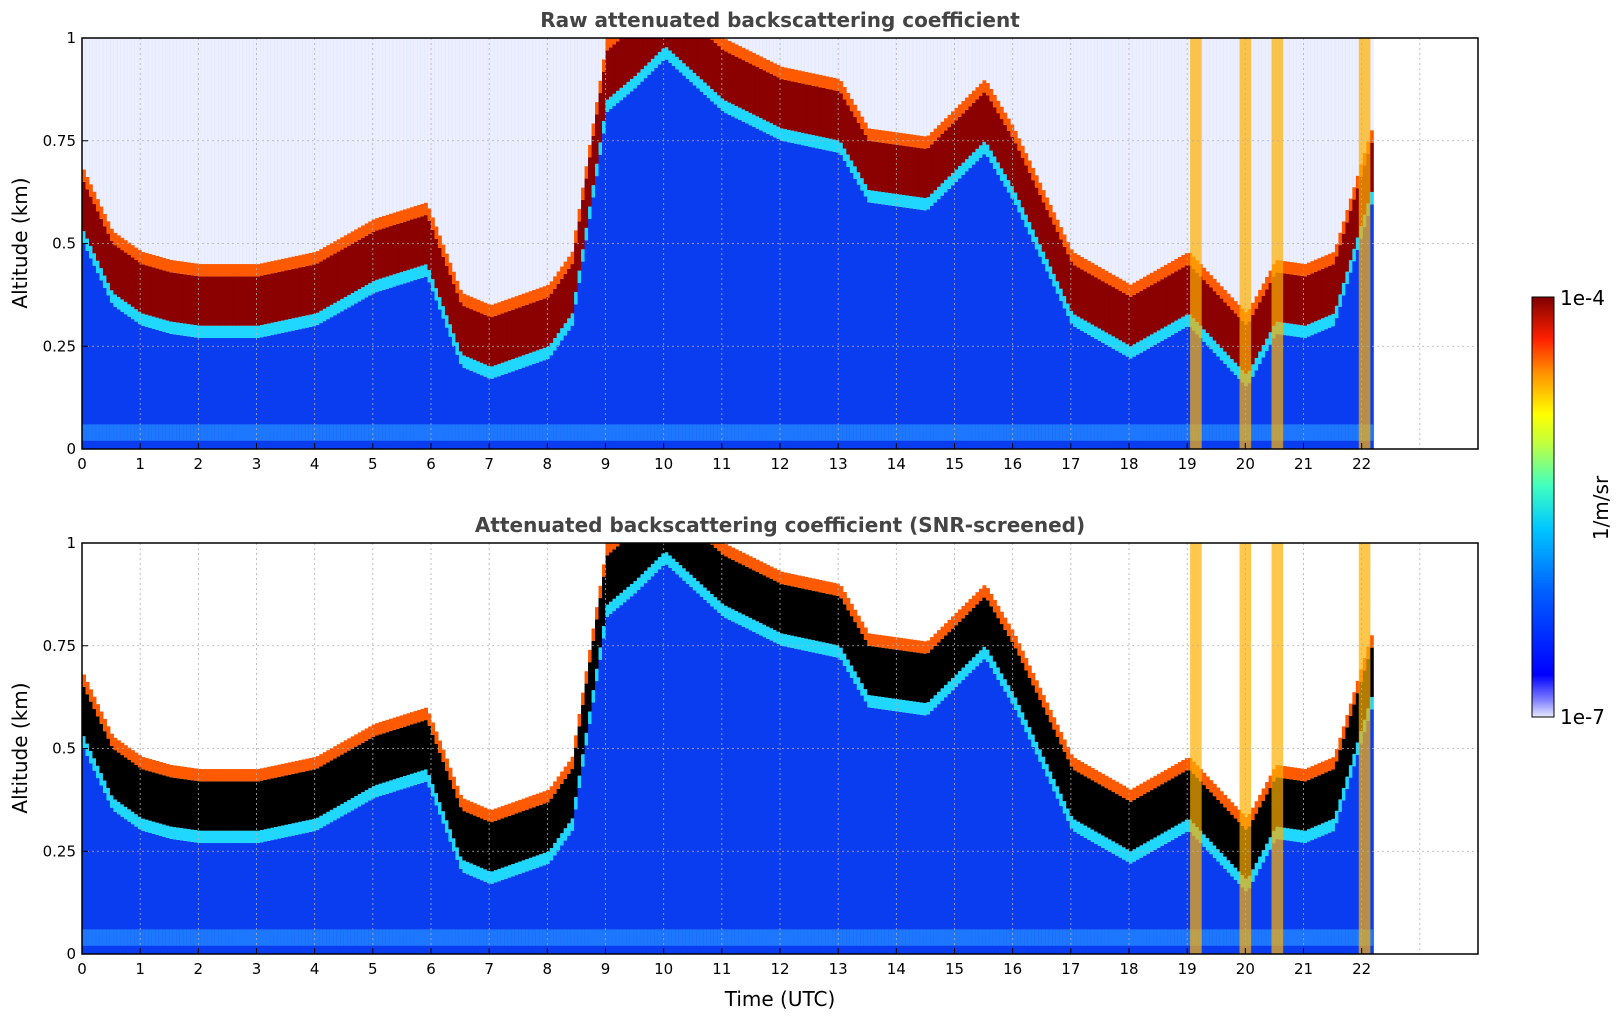  Describe the element at coordinates (1196, 243) in the screenshot. I see `heatmap-streak` at that location.